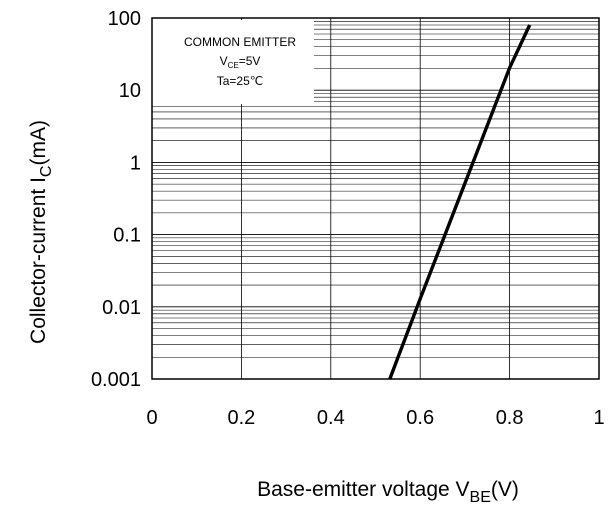 The height and width of the screenshot is (511, 611). I want to click on legend-background, so click(233, 62).